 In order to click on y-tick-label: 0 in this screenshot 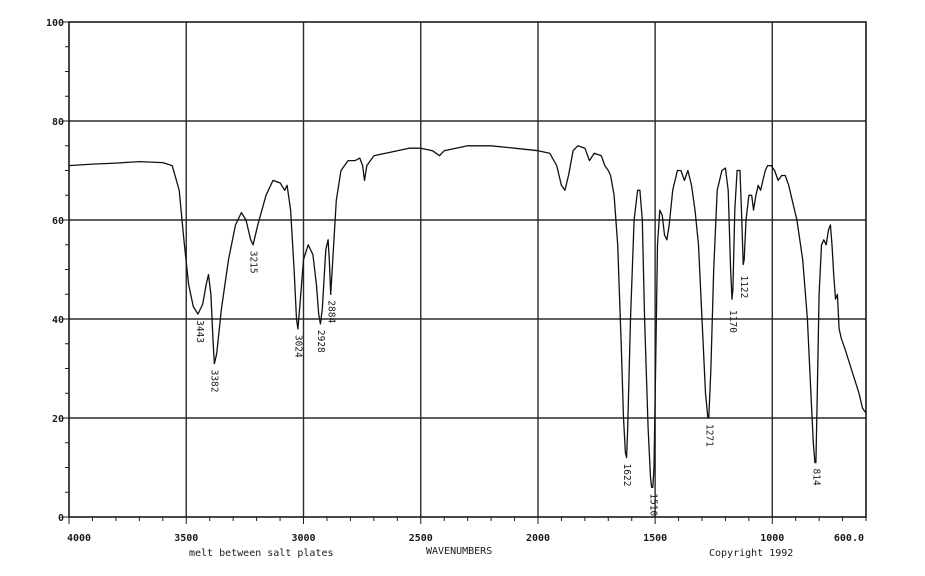, I will do `click(61, 518)`.